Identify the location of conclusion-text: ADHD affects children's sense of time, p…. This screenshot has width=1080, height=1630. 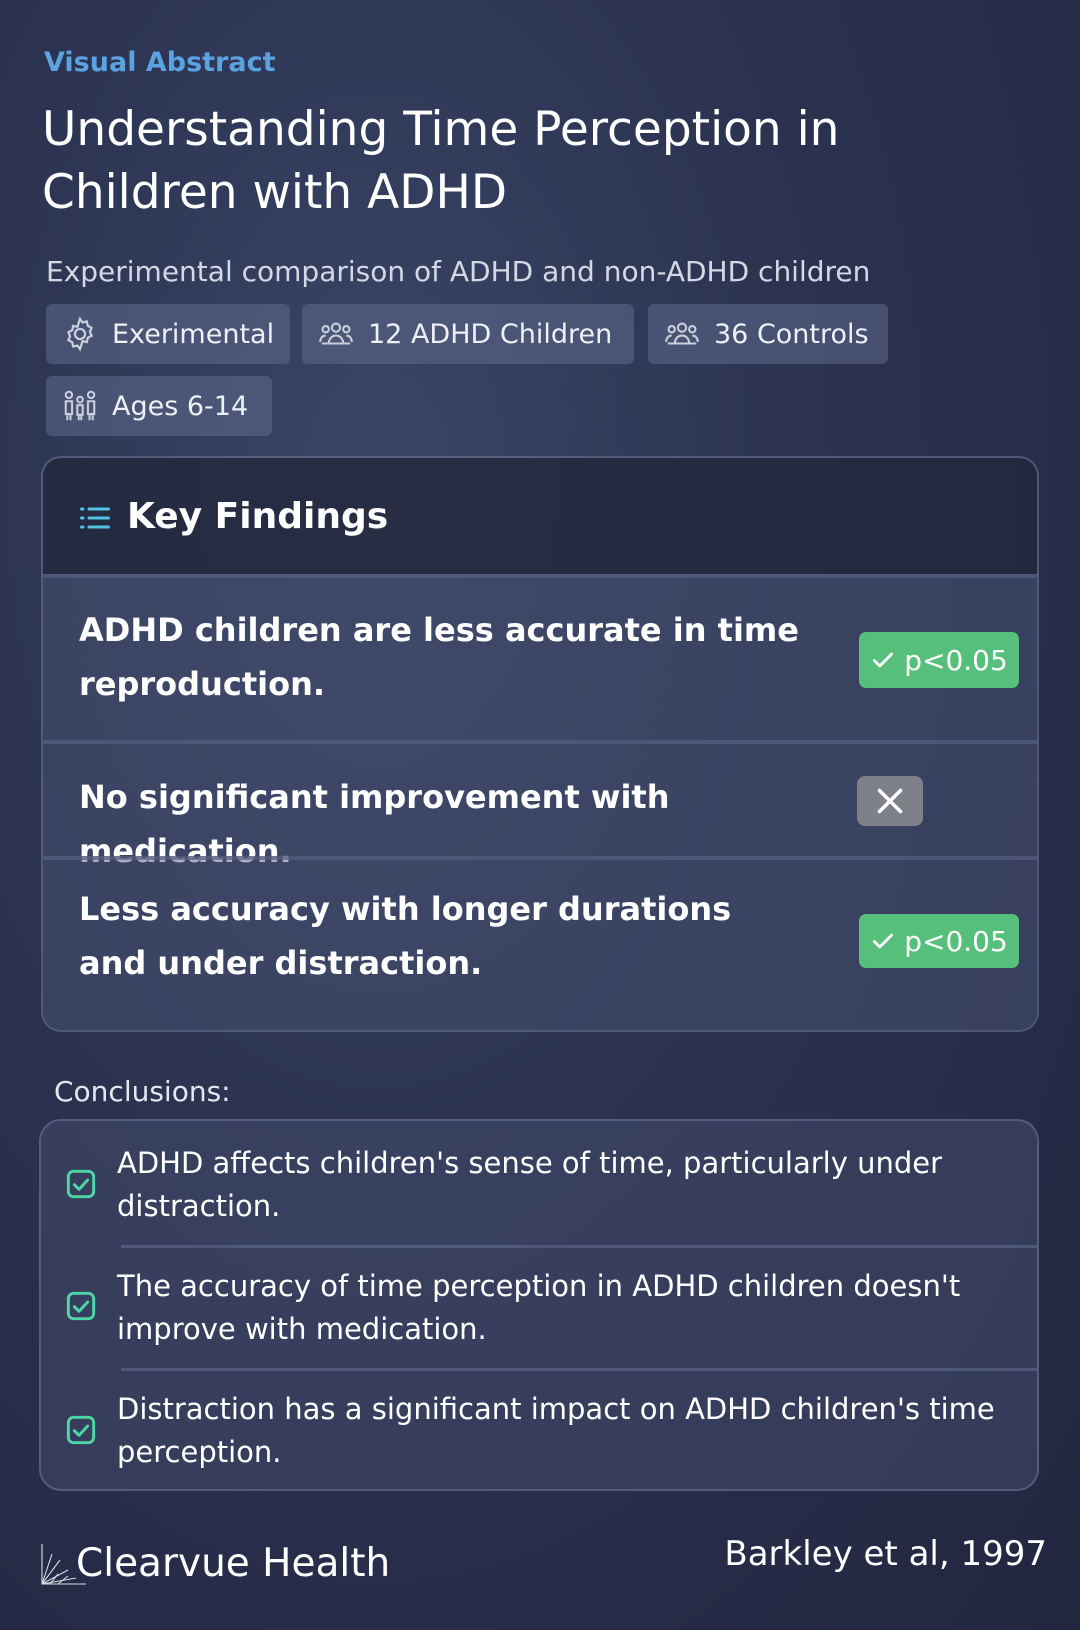
(530, 1184).